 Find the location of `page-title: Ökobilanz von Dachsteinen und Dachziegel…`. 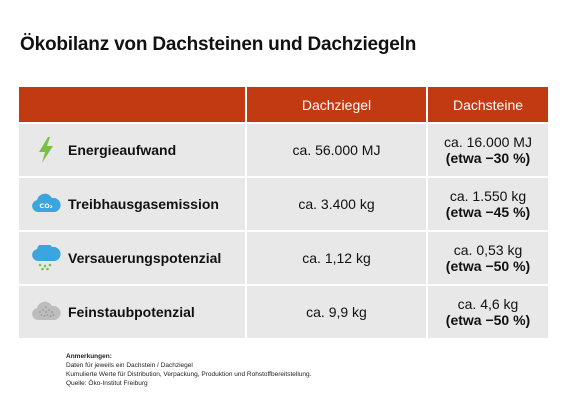

page-title: Ökobilanz von Dachsteinen und Dachziegel… is located at coordinates (218, 44).